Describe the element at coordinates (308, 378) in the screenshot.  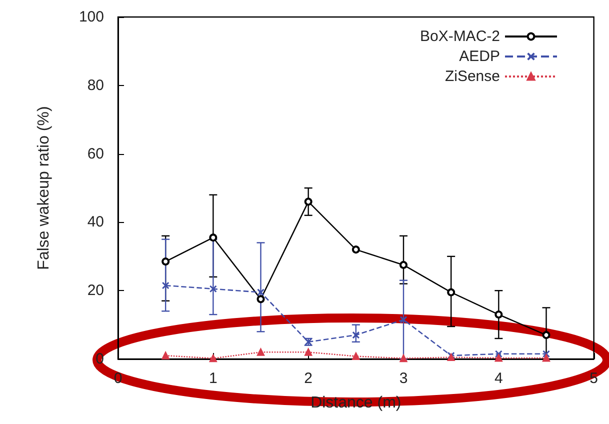
I see `x-tick-label: 2` at that location.